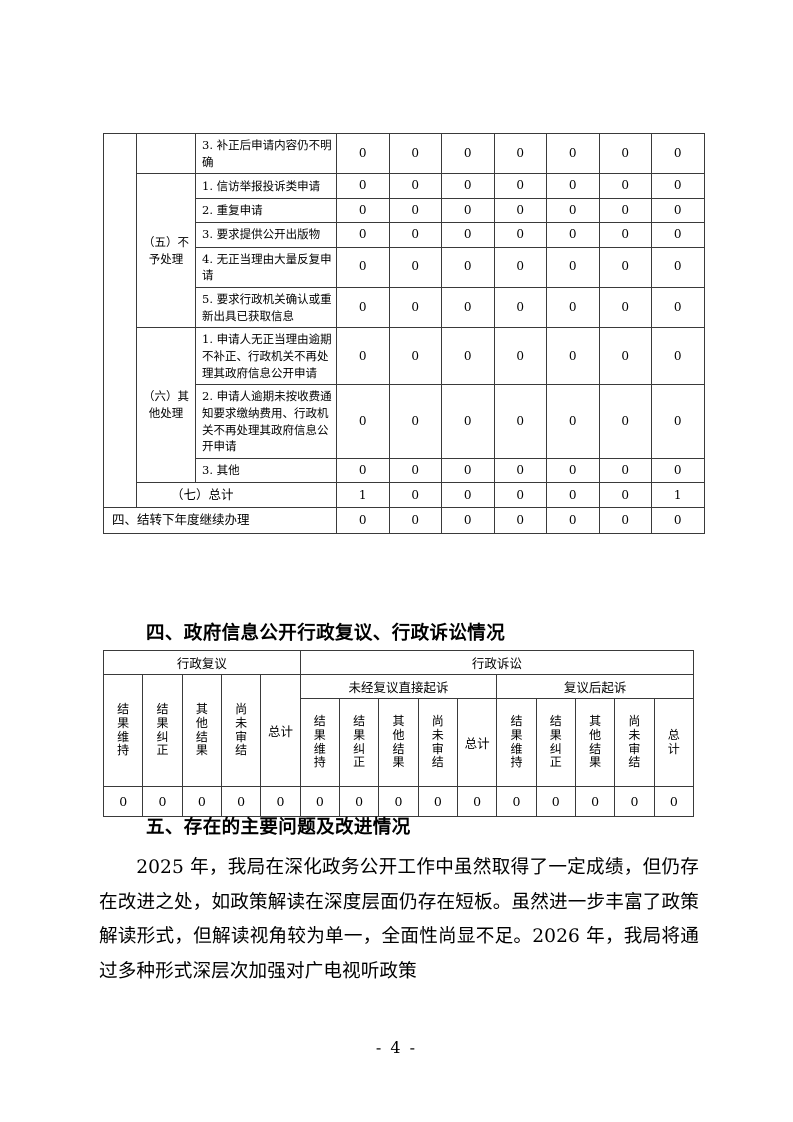 The image size is (793, 1122). I want to click on table2-subgroup-header-row: 结果维持 结果纠正 其他结果 尚未审结 总计 未经复议直接起诉 复议后起诉, so click(398, 730).